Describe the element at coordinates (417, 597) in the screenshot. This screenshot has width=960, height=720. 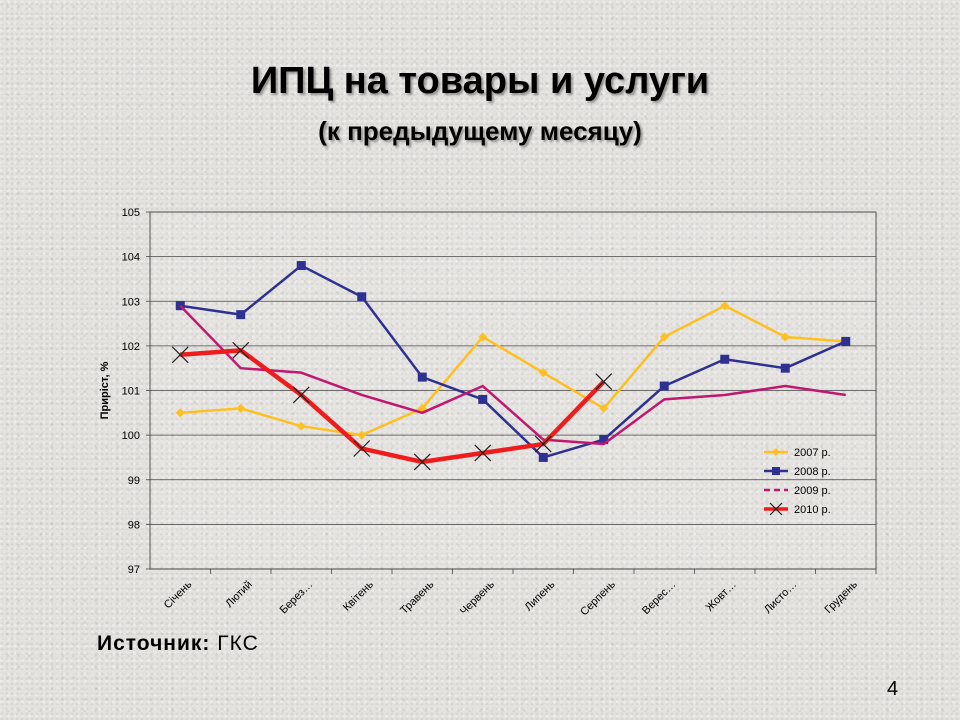
I see `x-tick-label: Травень` at that location.